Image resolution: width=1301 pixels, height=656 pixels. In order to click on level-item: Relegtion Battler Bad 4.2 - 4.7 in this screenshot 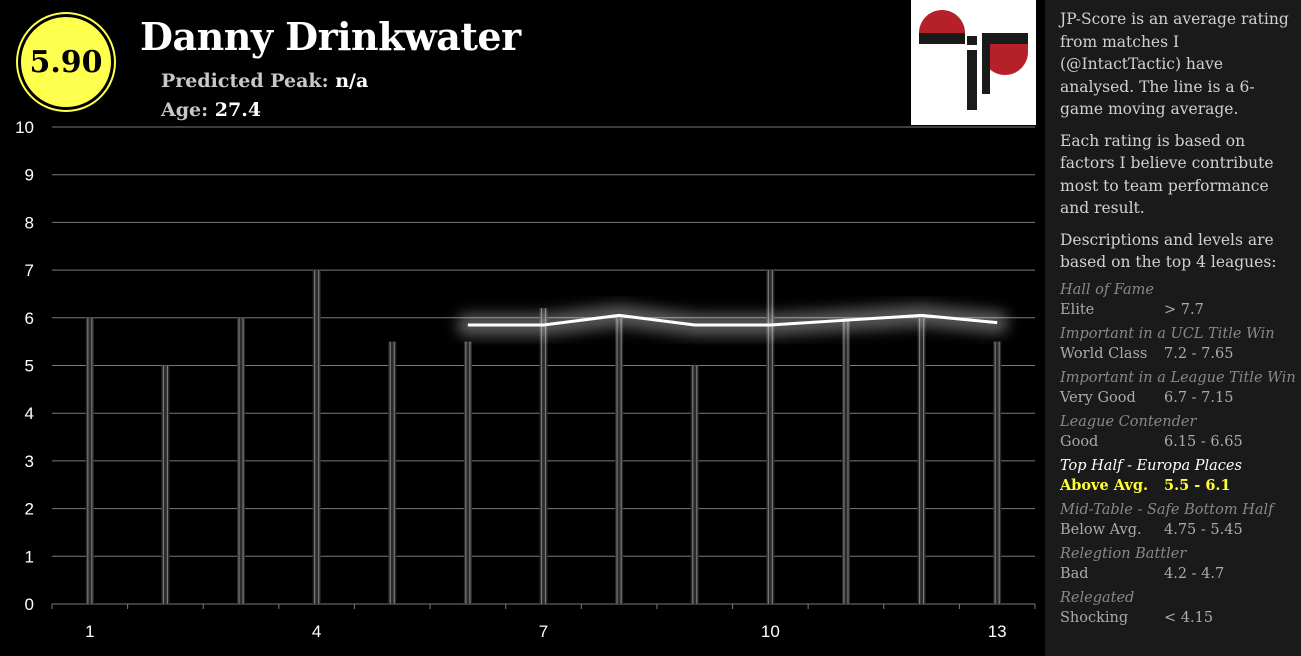, I will do `click(1175, 564)`.